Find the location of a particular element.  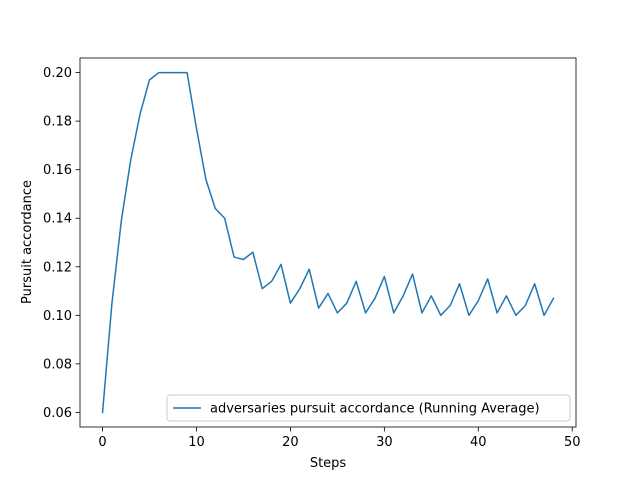

y-tick-label: 0.14 is located at coordinates (57, 219).